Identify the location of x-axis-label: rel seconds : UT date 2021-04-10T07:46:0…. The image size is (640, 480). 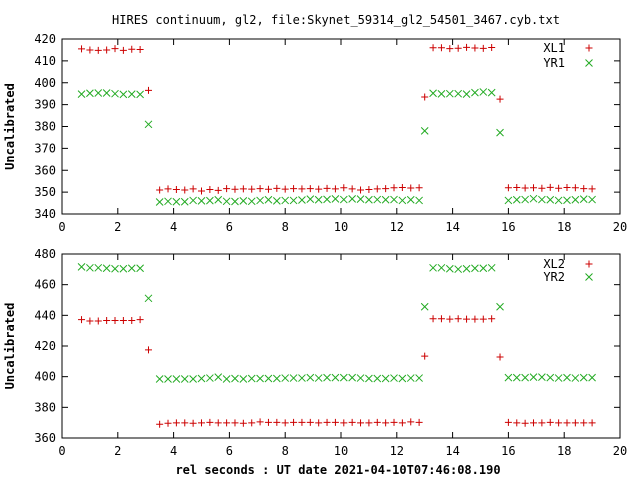
(337, 470).